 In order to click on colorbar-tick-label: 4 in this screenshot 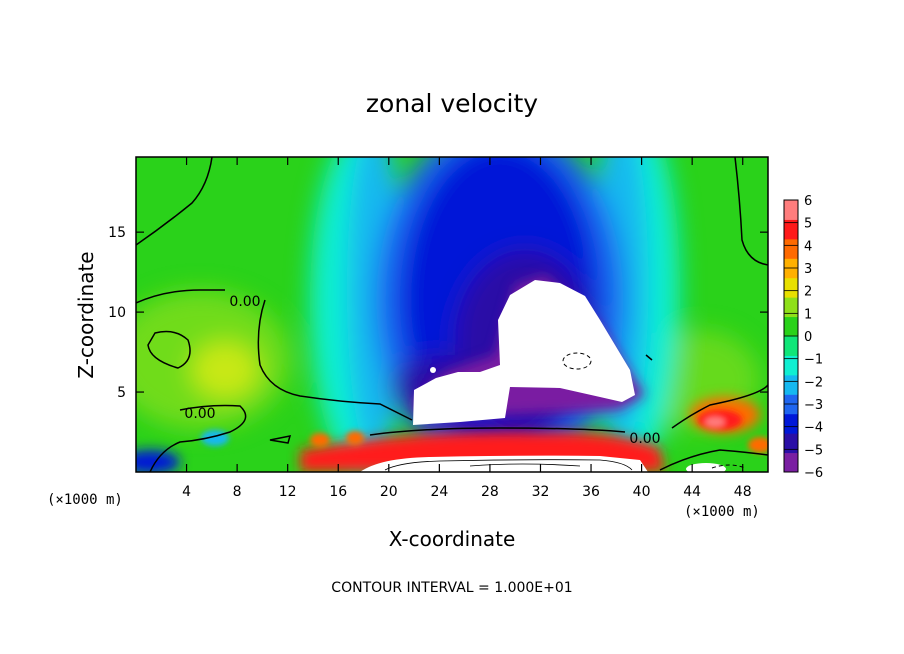, I will do `click(808, 246)`.